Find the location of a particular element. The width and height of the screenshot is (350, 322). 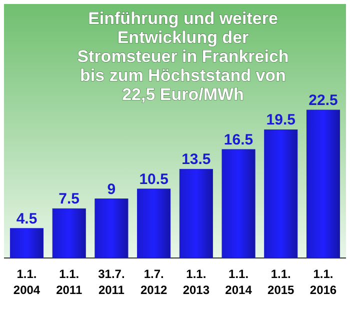

data-label: 19.5 is located at coordinates (281, 120).